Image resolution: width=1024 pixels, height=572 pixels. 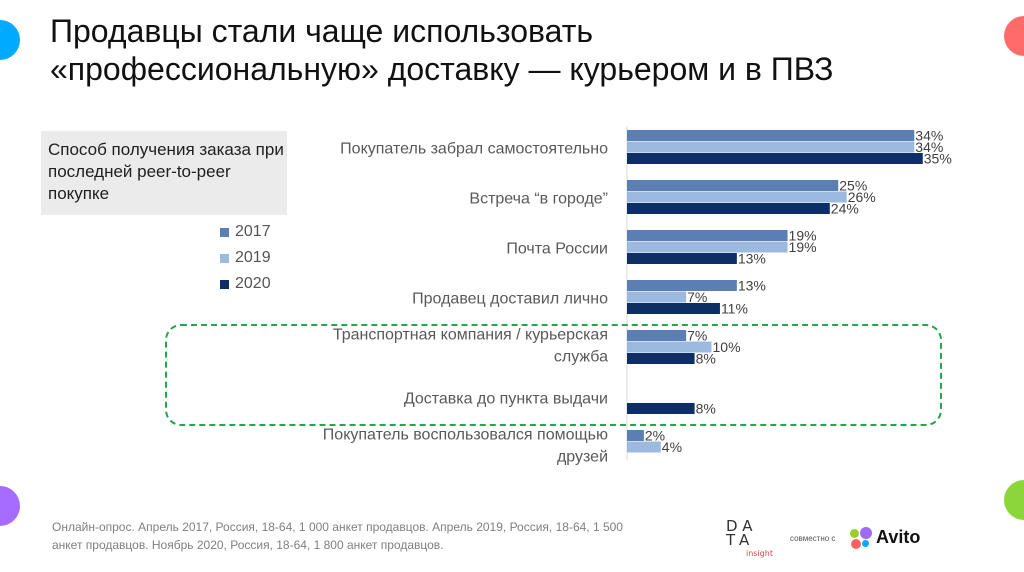 I want to click on avito-logo: Avito, so click(x=885, y=538).